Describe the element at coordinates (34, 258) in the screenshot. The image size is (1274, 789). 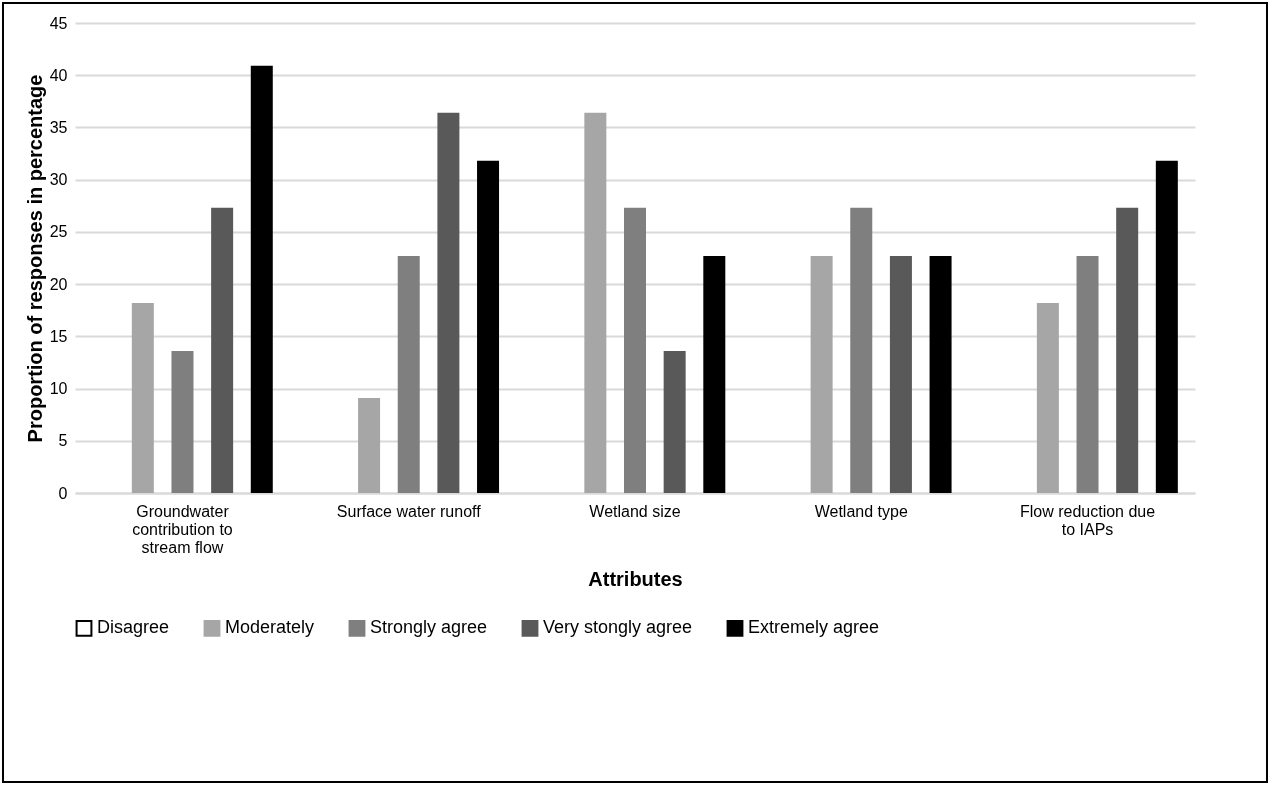
I see `y-axis-title: Proportion of responses in percentage` at that location.